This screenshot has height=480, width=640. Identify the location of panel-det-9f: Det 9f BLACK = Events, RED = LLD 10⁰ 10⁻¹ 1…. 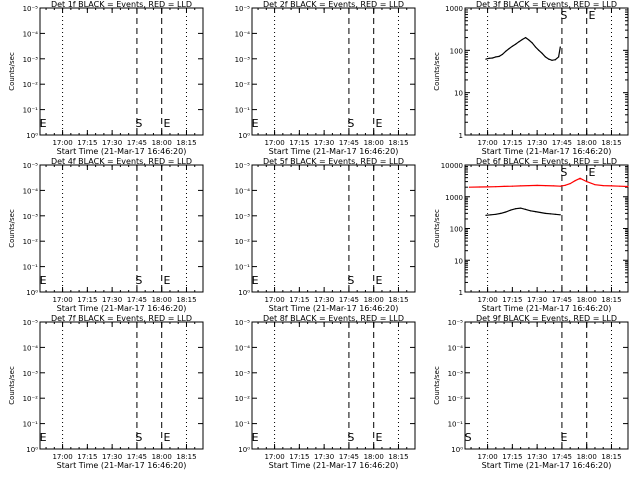
(531, 392).